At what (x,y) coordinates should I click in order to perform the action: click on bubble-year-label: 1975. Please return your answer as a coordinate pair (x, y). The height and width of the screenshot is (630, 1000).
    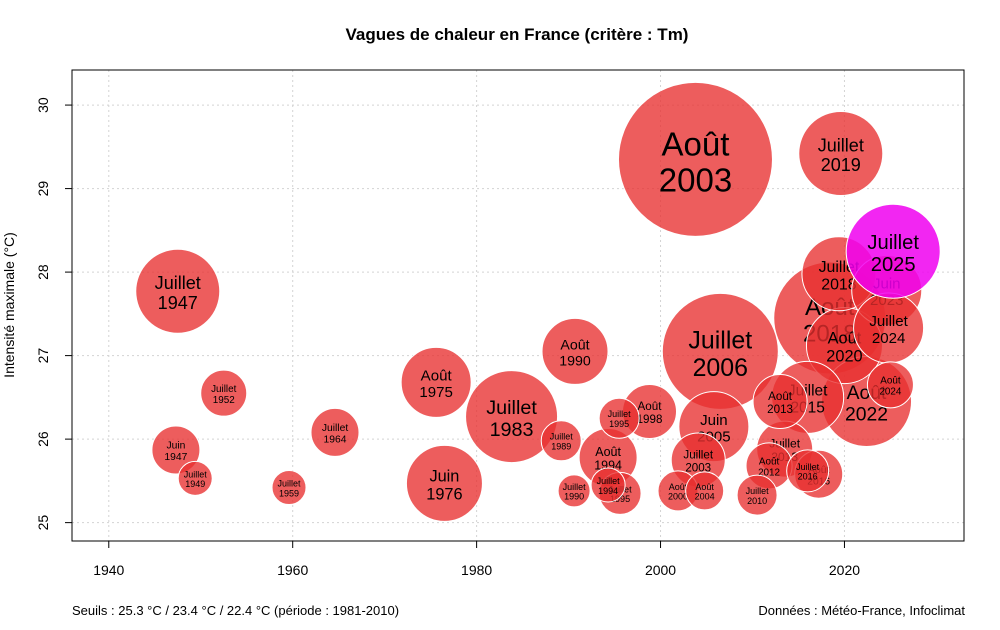
    Looking at the image, I should click on (435, 392).